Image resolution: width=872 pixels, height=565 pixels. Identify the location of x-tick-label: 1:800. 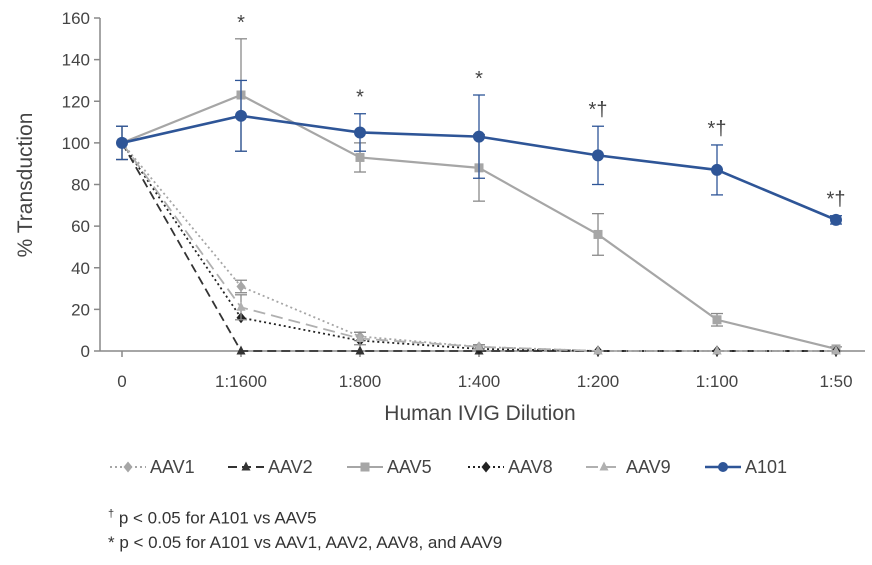
(360, 381).